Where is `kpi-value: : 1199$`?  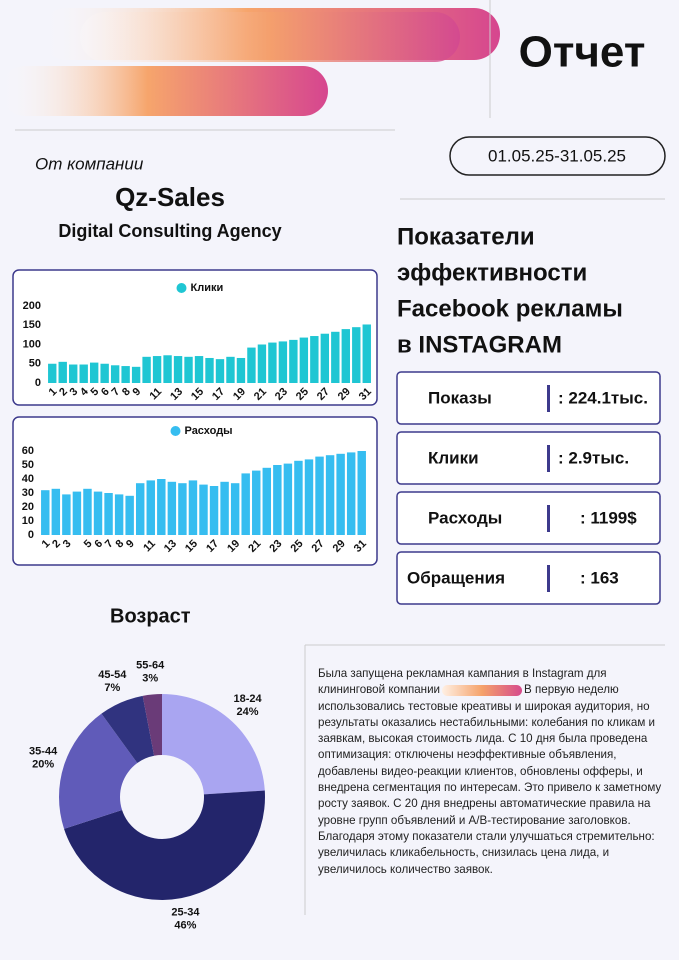 kpi-value: : 1199$ is located at coordinates (608, 517).